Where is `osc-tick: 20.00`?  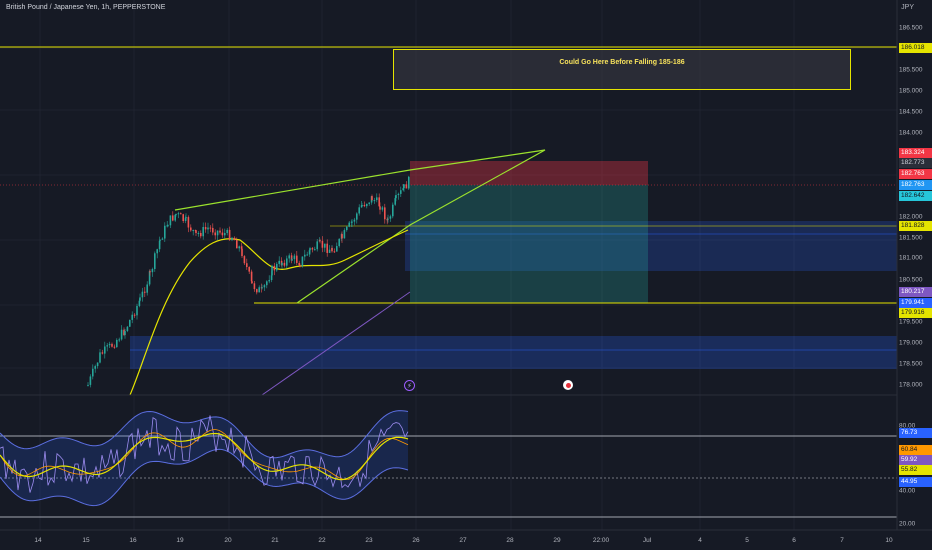 osc-tick: 20.00 is located at coordinates (907, 524).